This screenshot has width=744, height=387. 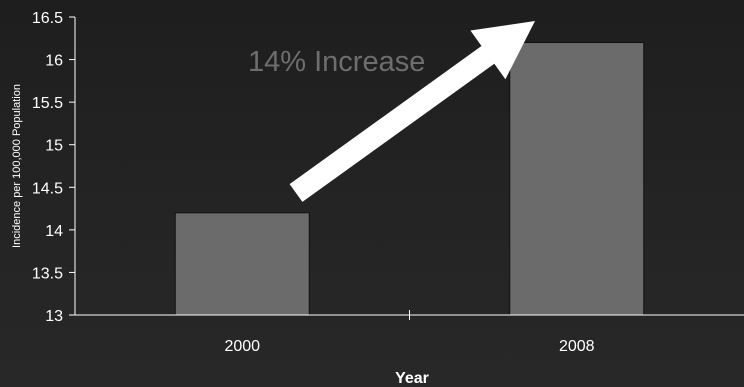 What do you see at coordinates (242, 264) in the screenshot?
I see `bar-2000` at bounding box center [242, 264].